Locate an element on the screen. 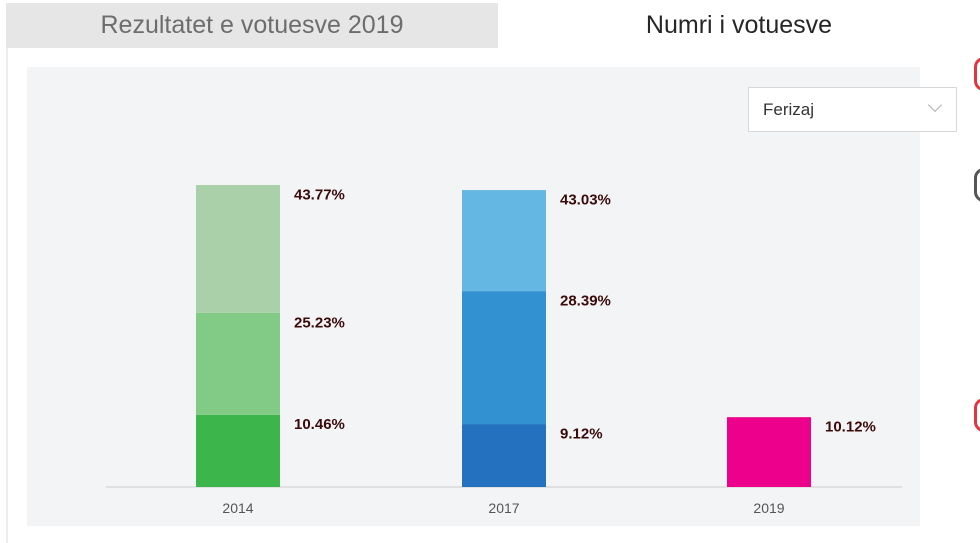  side-action-button-top is located at coordinates (977, 74).